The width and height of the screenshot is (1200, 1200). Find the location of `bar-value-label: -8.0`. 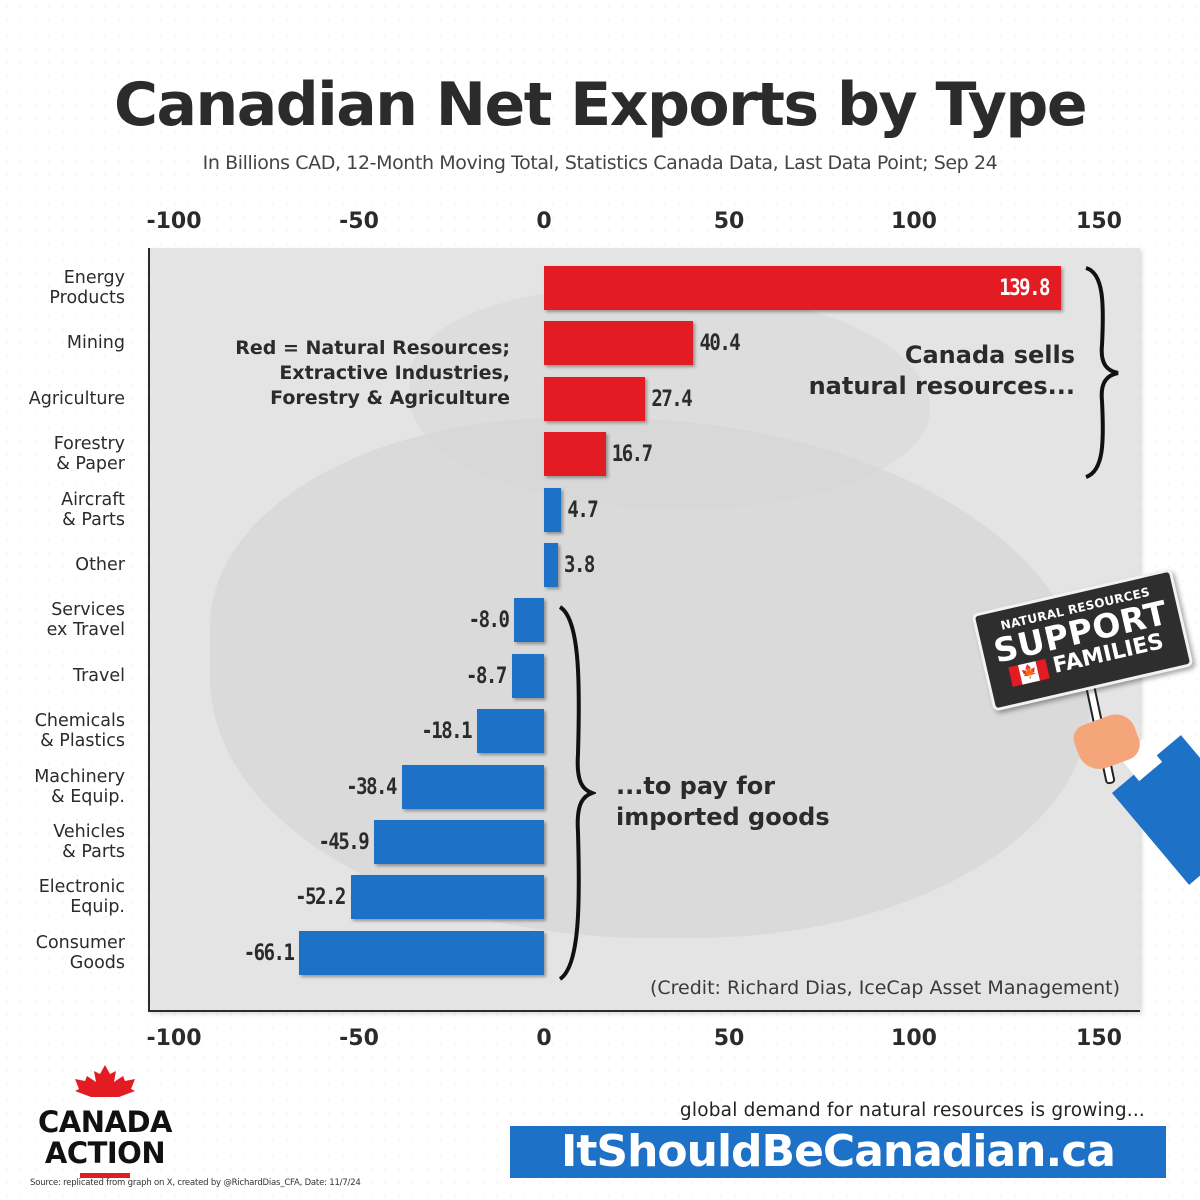

bar-value-label: -8.0 is located at coordinates (489, 620).